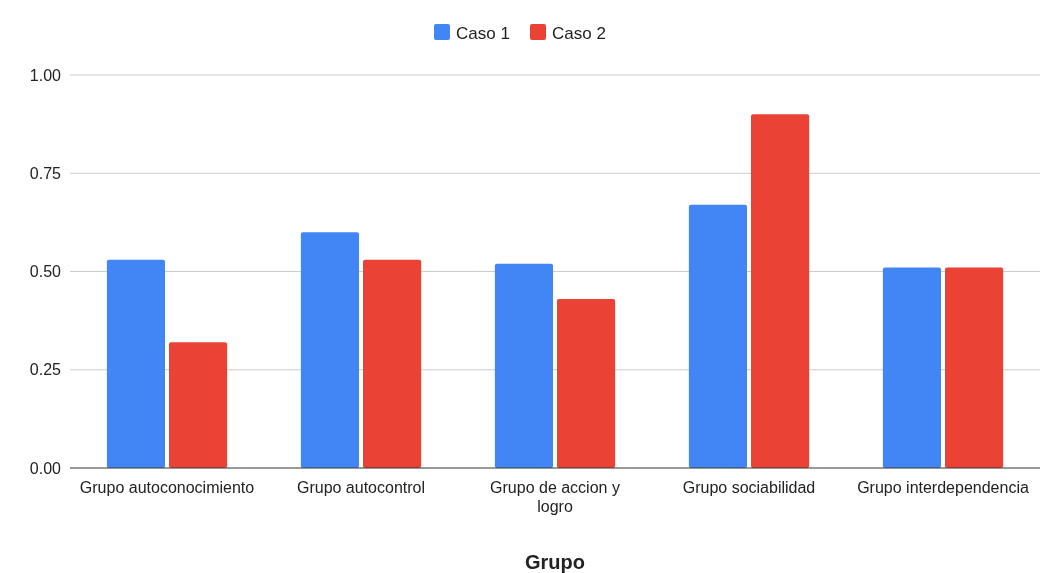 This screenshot has width=1044, height=573. I want to click on legend-label: Caso 2, so click(579, 33).